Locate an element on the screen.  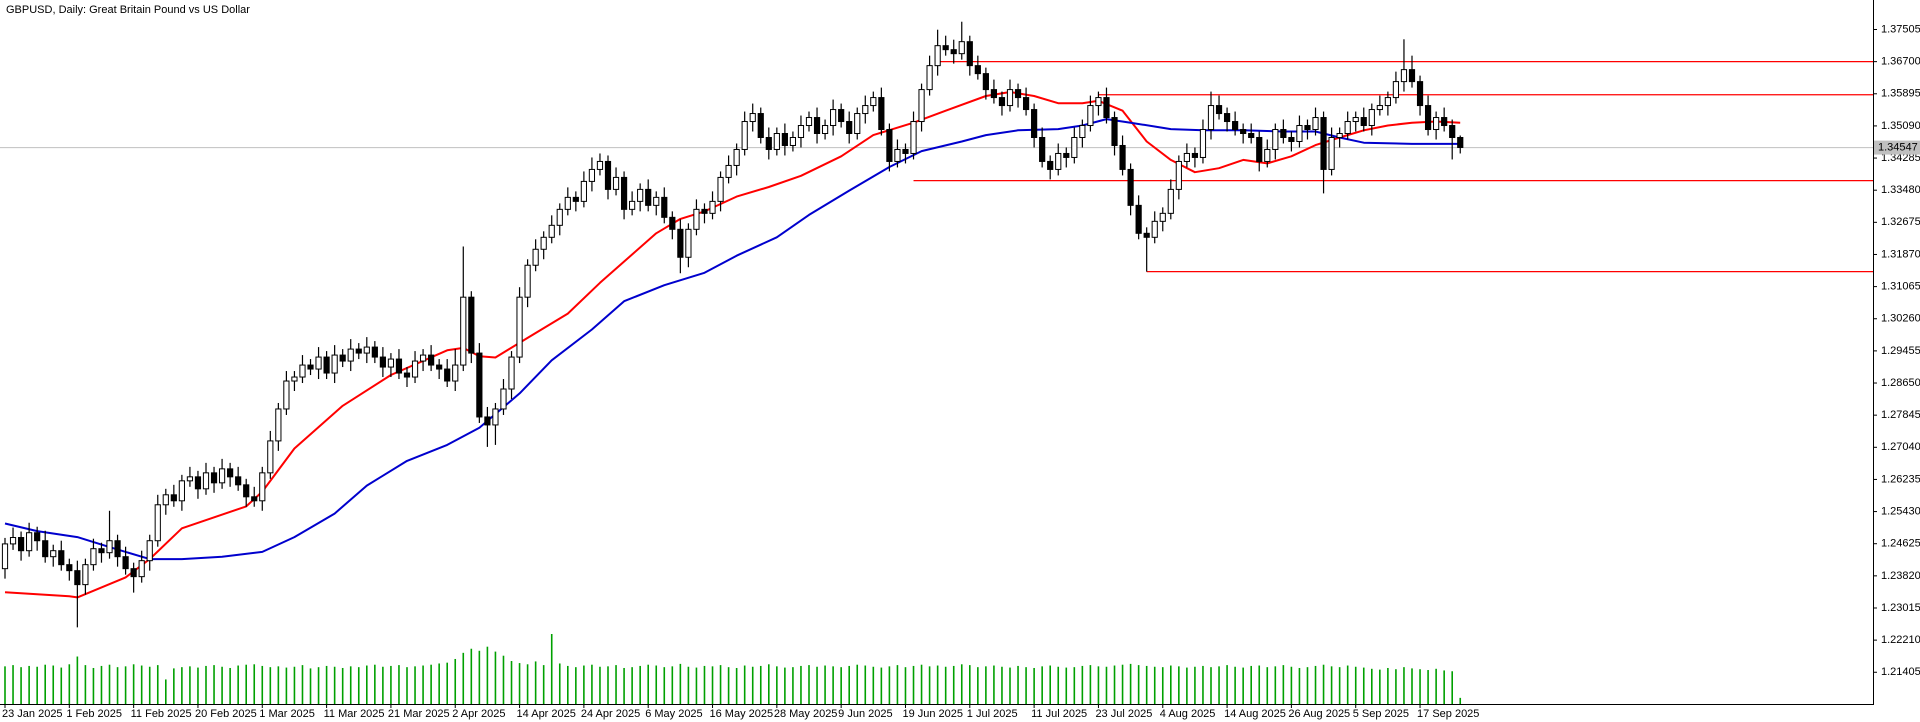
x-tick-label: 19 Jun 2025 is located at coordinates (932, 714).